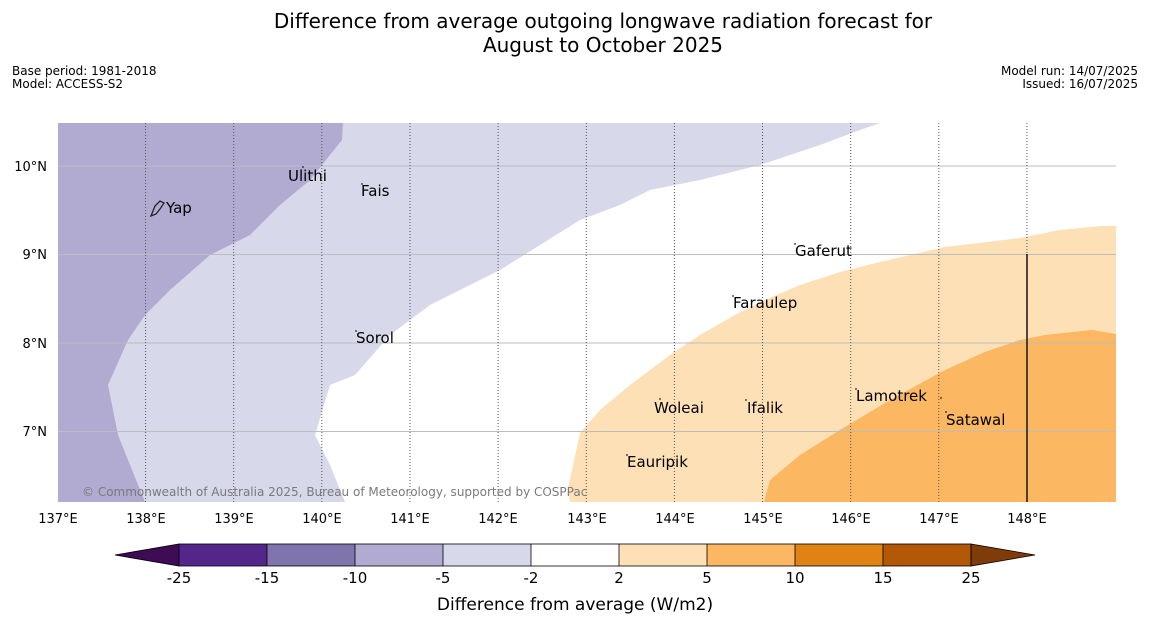 The width and height of the screenshot is (1150, 644). Describe the element at coordinates (1080, 84) in the screenshot. I see `issued-date: Issued: 16/07/2025` at that location.